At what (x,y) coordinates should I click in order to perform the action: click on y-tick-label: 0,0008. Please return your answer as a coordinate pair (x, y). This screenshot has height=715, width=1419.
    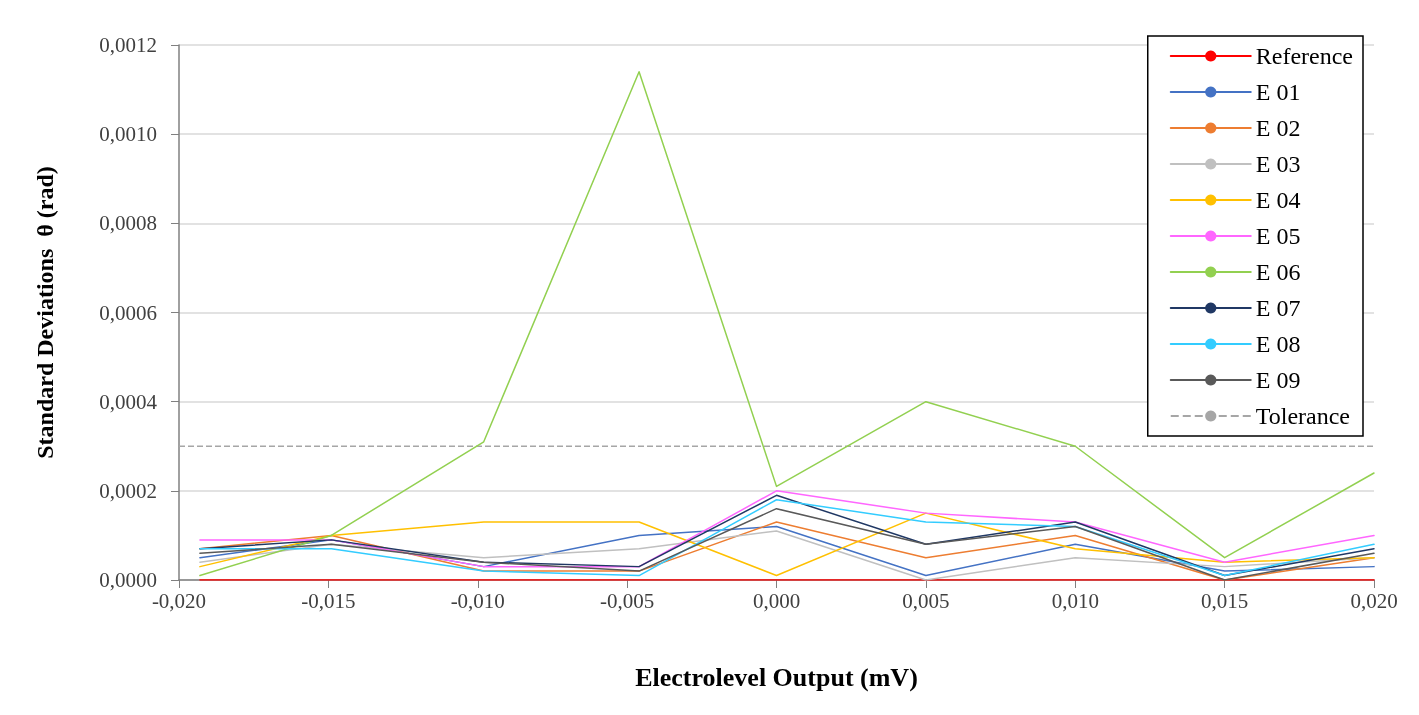
    Looking at the image, I should click on (128, 223).